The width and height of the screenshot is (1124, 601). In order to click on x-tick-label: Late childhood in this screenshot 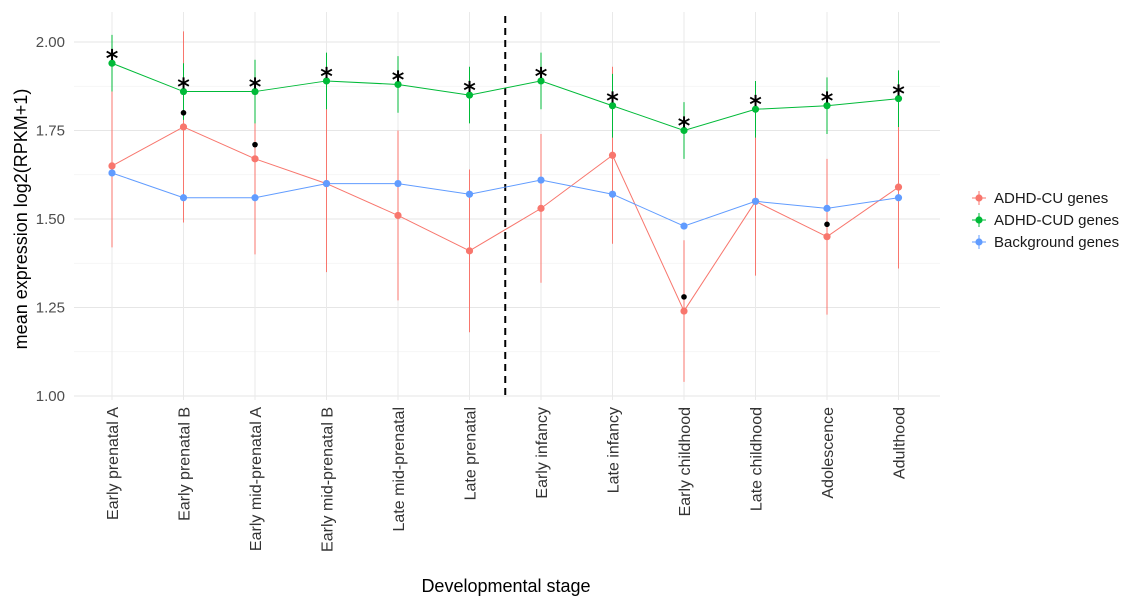, I will do `click(757, 459)`.